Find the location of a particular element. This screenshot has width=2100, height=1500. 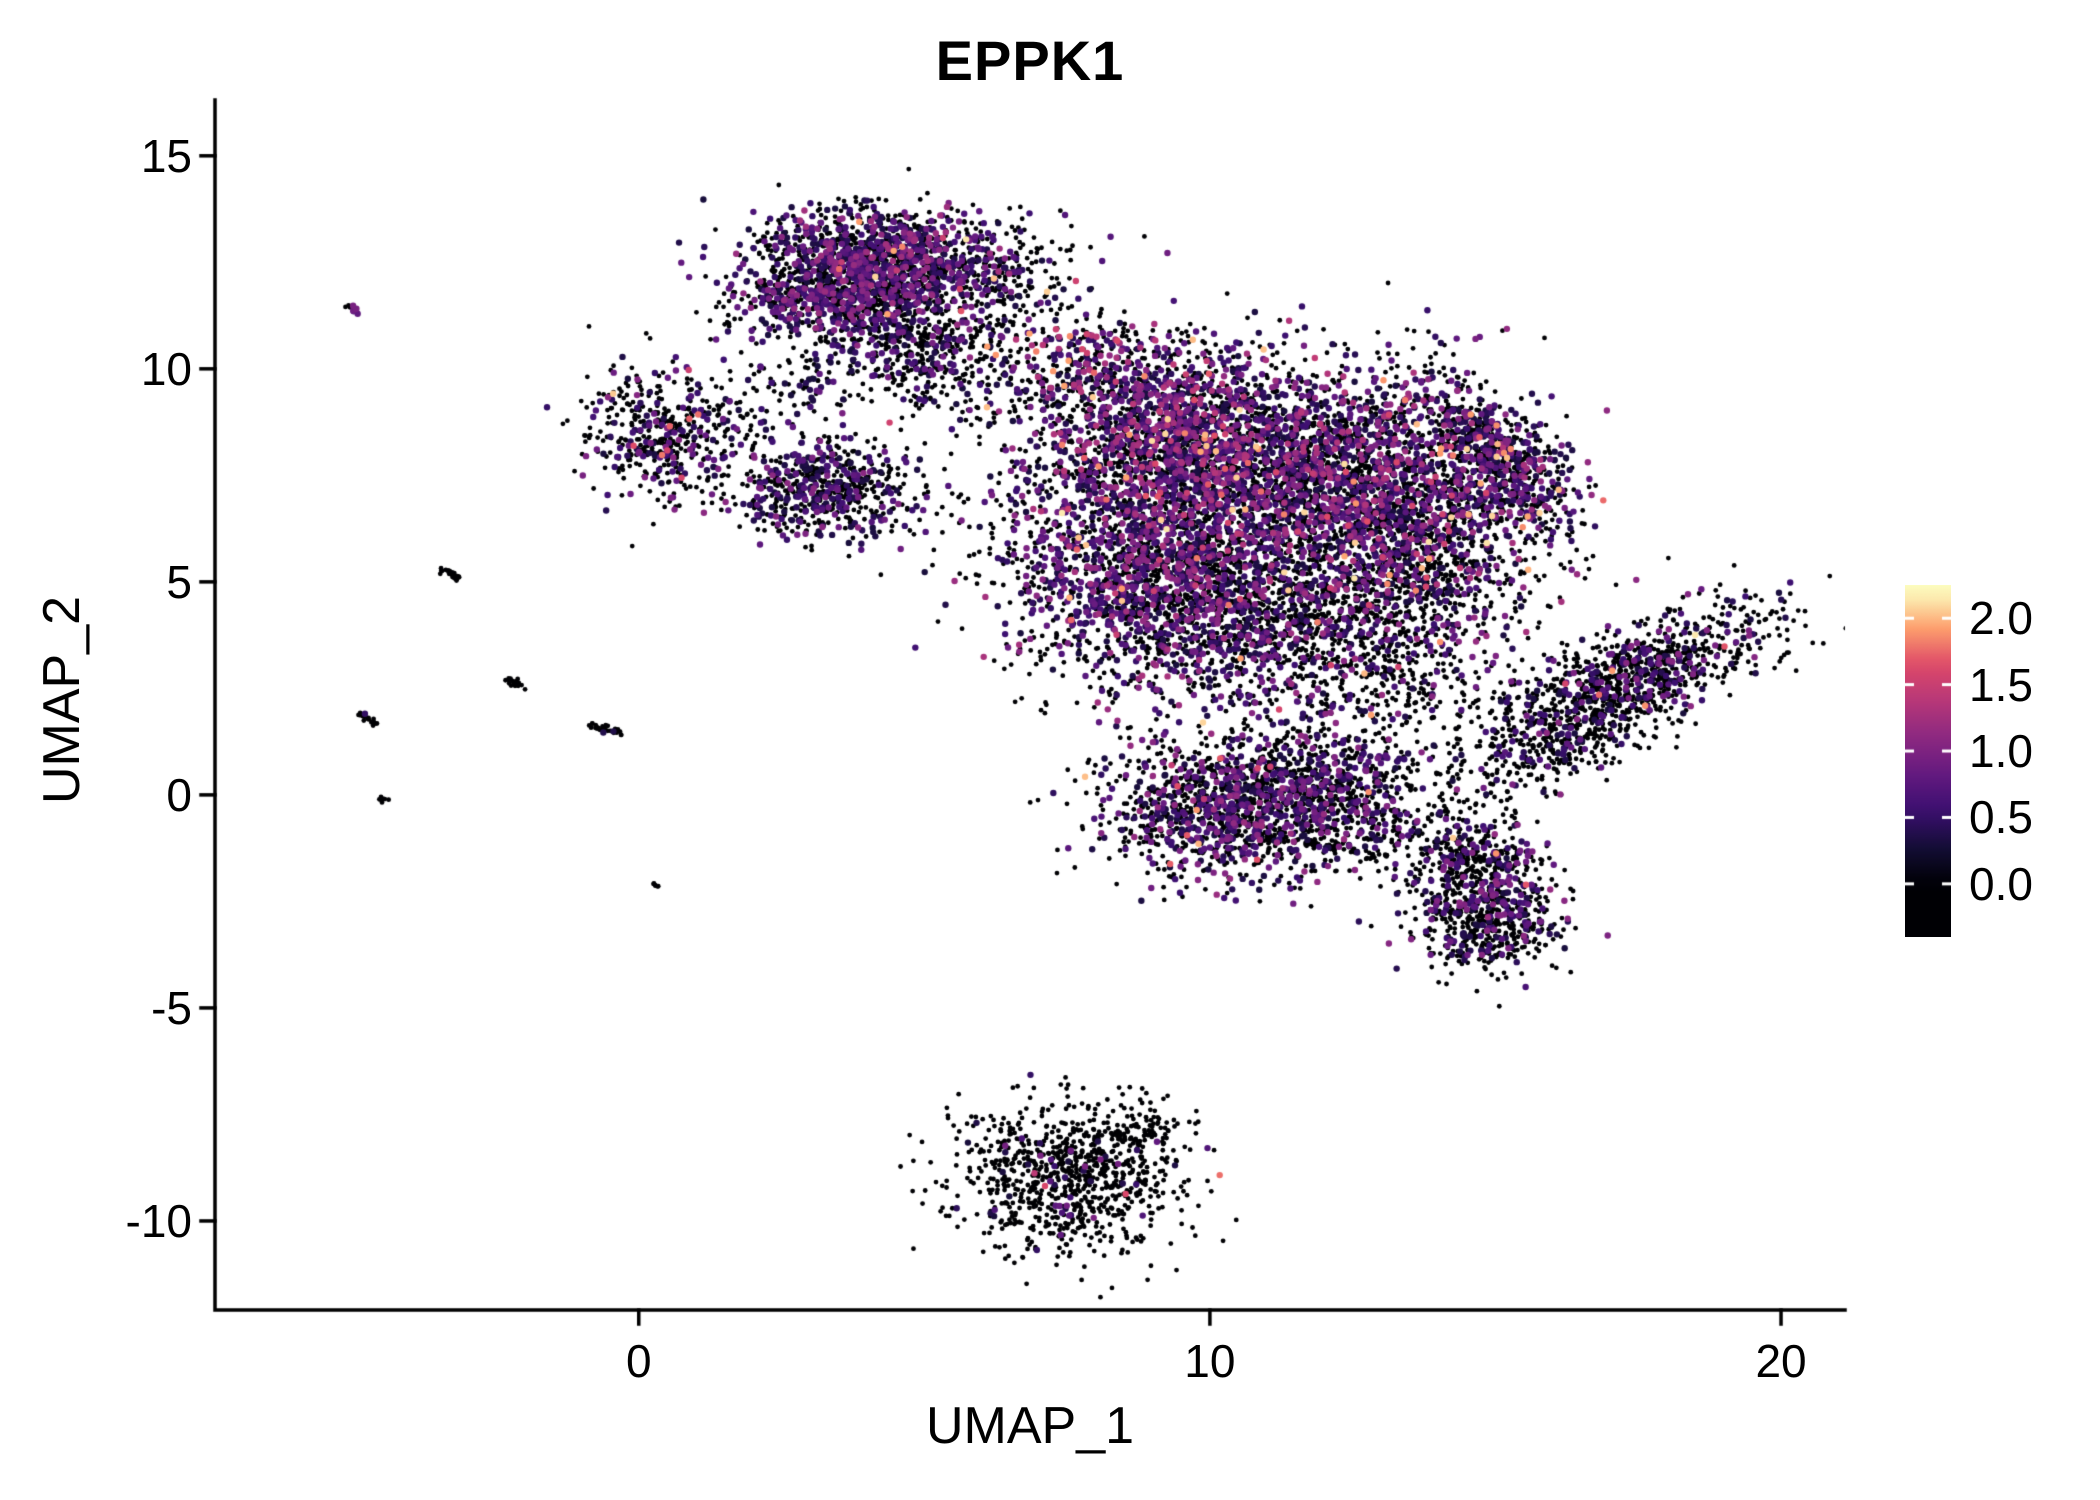

colorbar-tick-label: 2.0 is located at coordinates (2001, 618).